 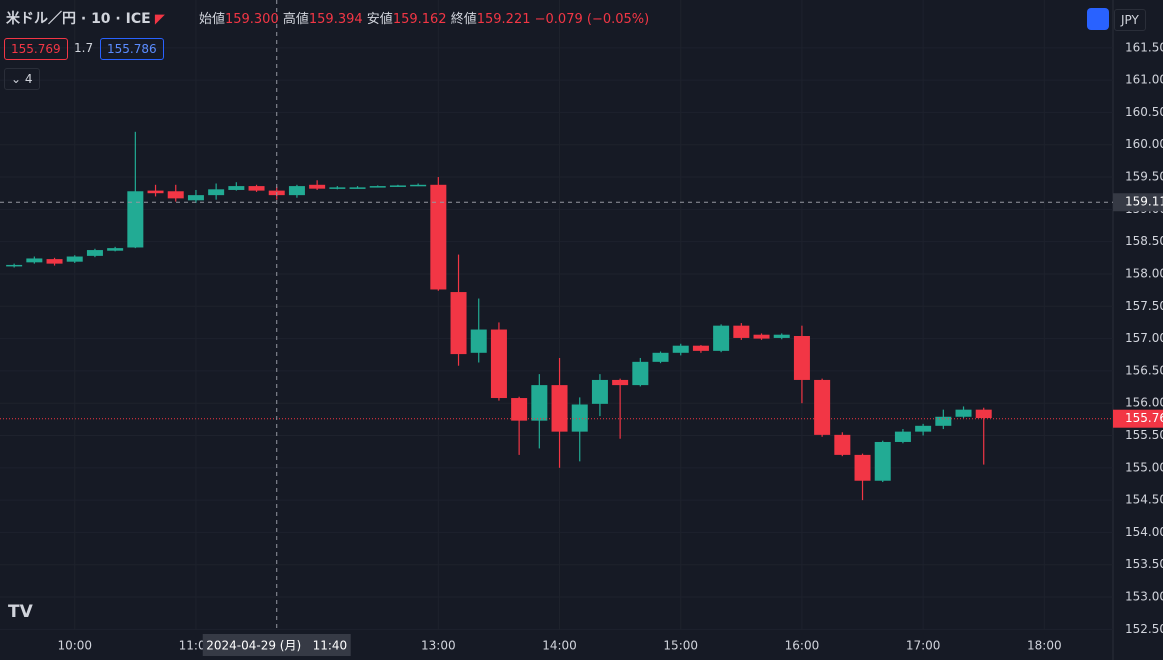 What do you see at coordinates (923, 646) in the screenshot?
I see `x-tick-label: 17:00` at bounding box center [923, 646].